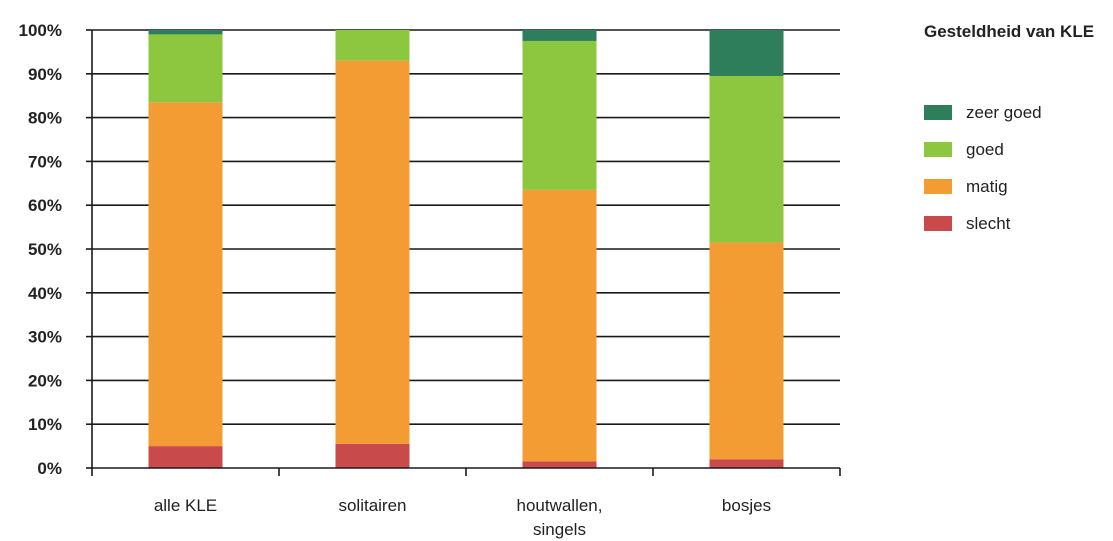 Image resolution: width=1113 pixels, height=541 pixels. I want to click on legend-items: zeer goed goed matig slecht, so click(1009, 168).